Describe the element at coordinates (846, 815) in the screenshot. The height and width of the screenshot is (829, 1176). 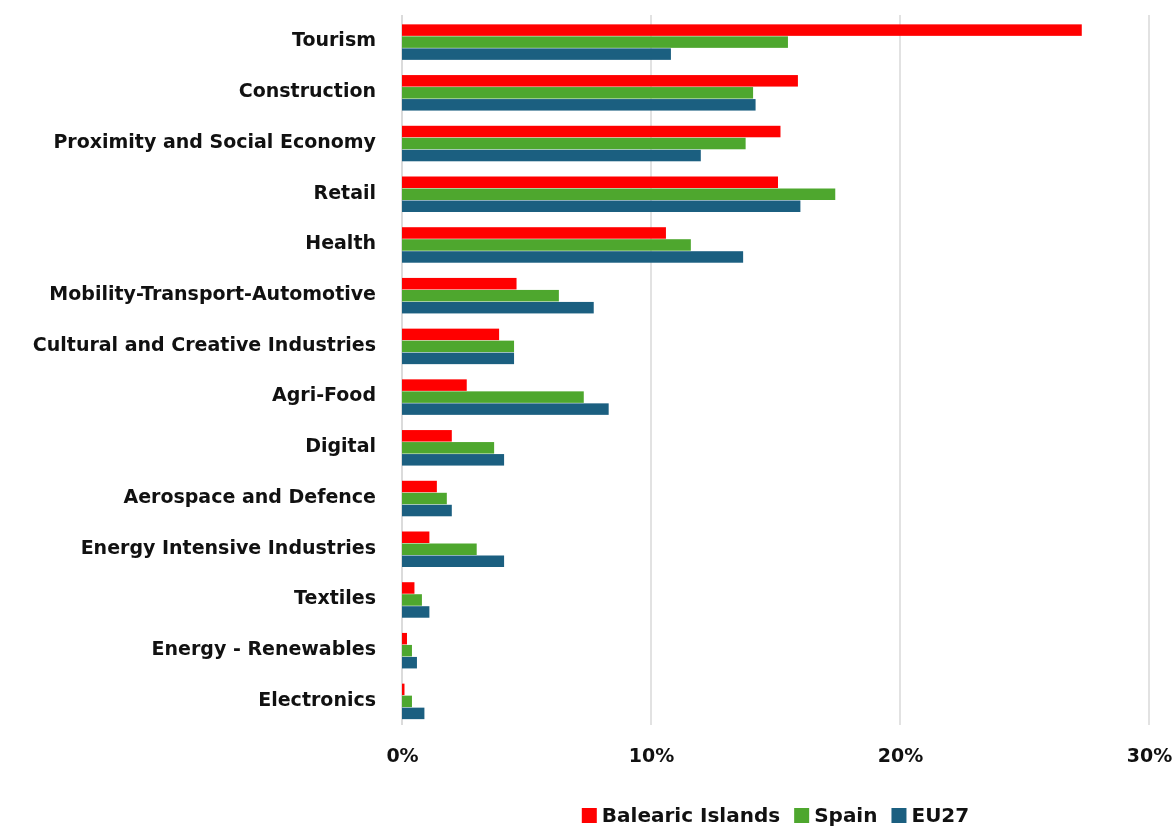
I see `legend-label: Spain` at that location.